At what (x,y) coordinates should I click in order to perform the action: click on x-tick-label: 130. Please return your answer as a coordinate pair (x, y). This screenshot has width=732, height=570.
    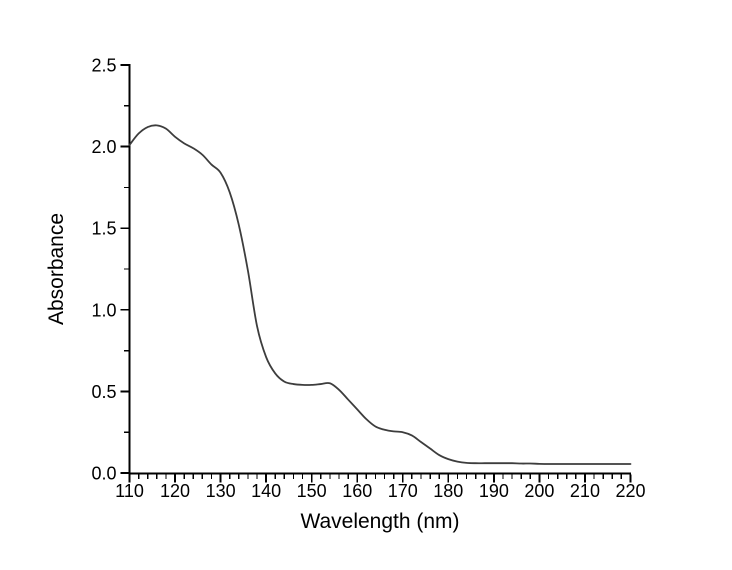
    Looking at the image, I should click on (221, 491).